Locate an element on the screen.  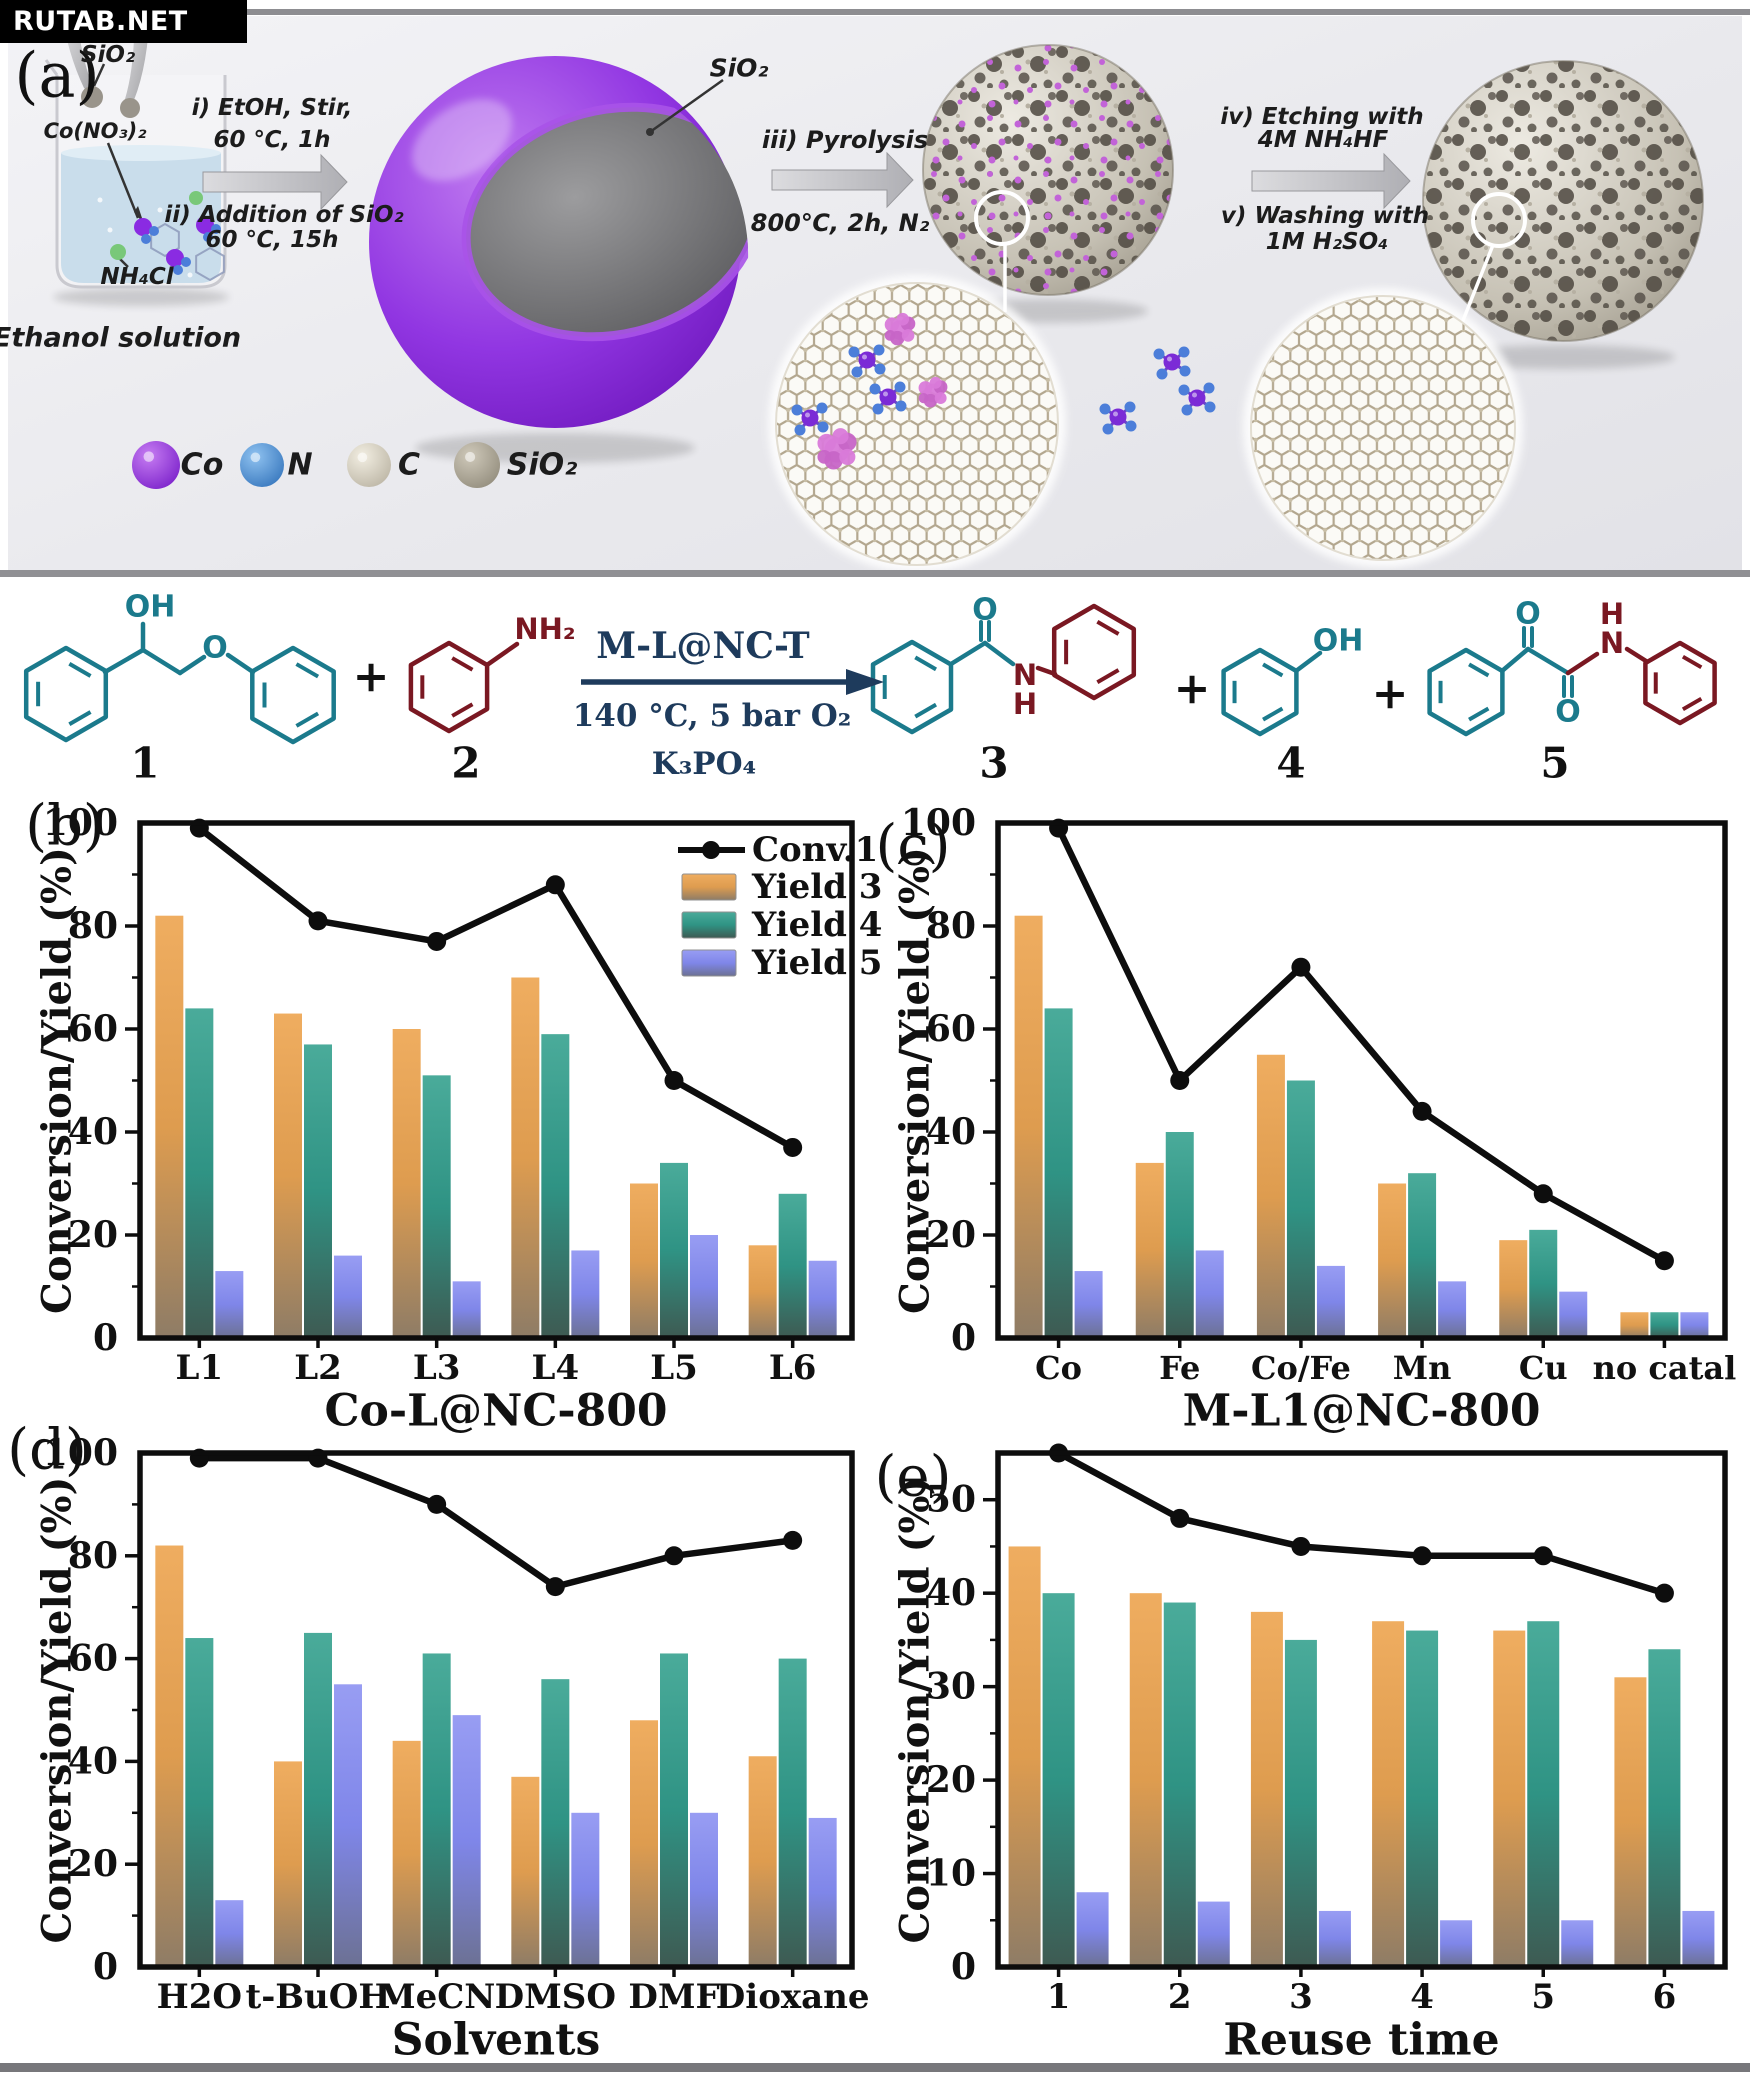
x-category-label: L2 is located at coordinates (318, 1368).